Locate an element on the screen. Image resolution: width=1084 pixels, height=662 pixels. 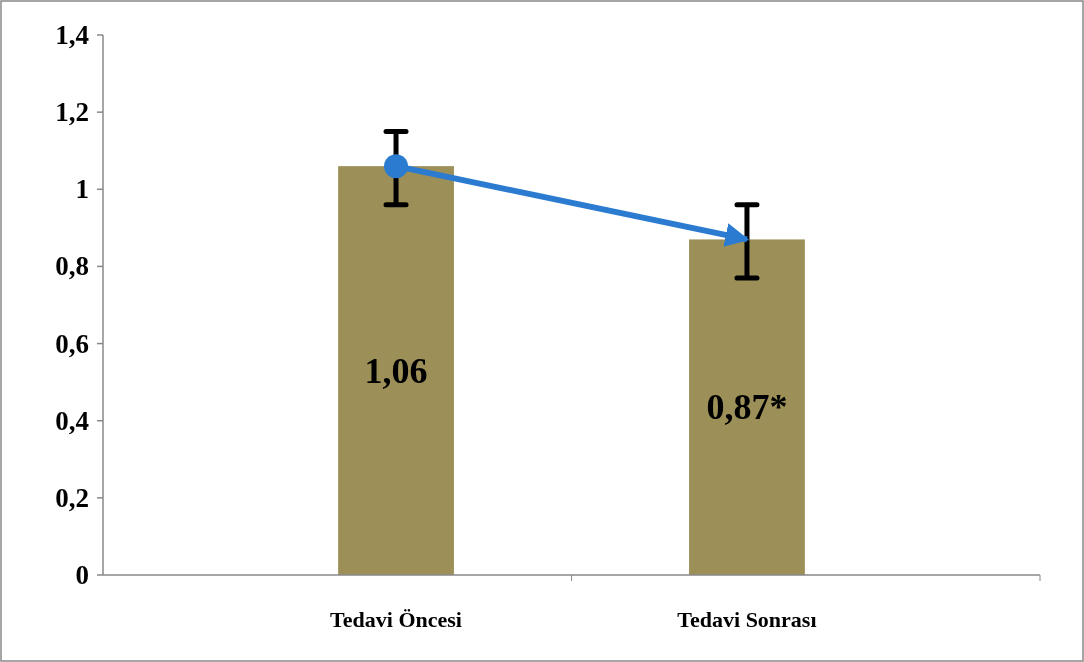
y-tick-label: 1,2 is located at coordinates (72, 112).